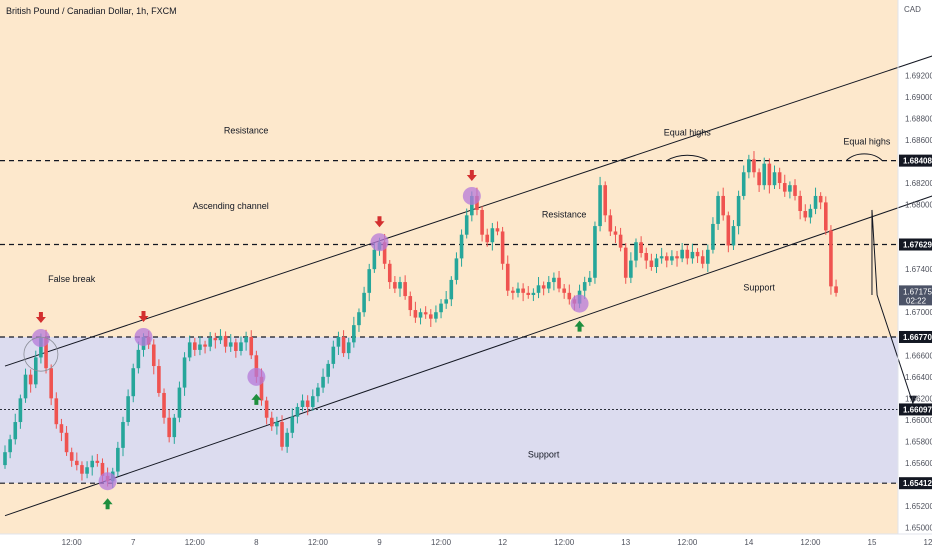  What do you see at coordinates (918, 269) in the screenshot?
I see `price-tick: 1.67400` at bounding box center [918, 269].